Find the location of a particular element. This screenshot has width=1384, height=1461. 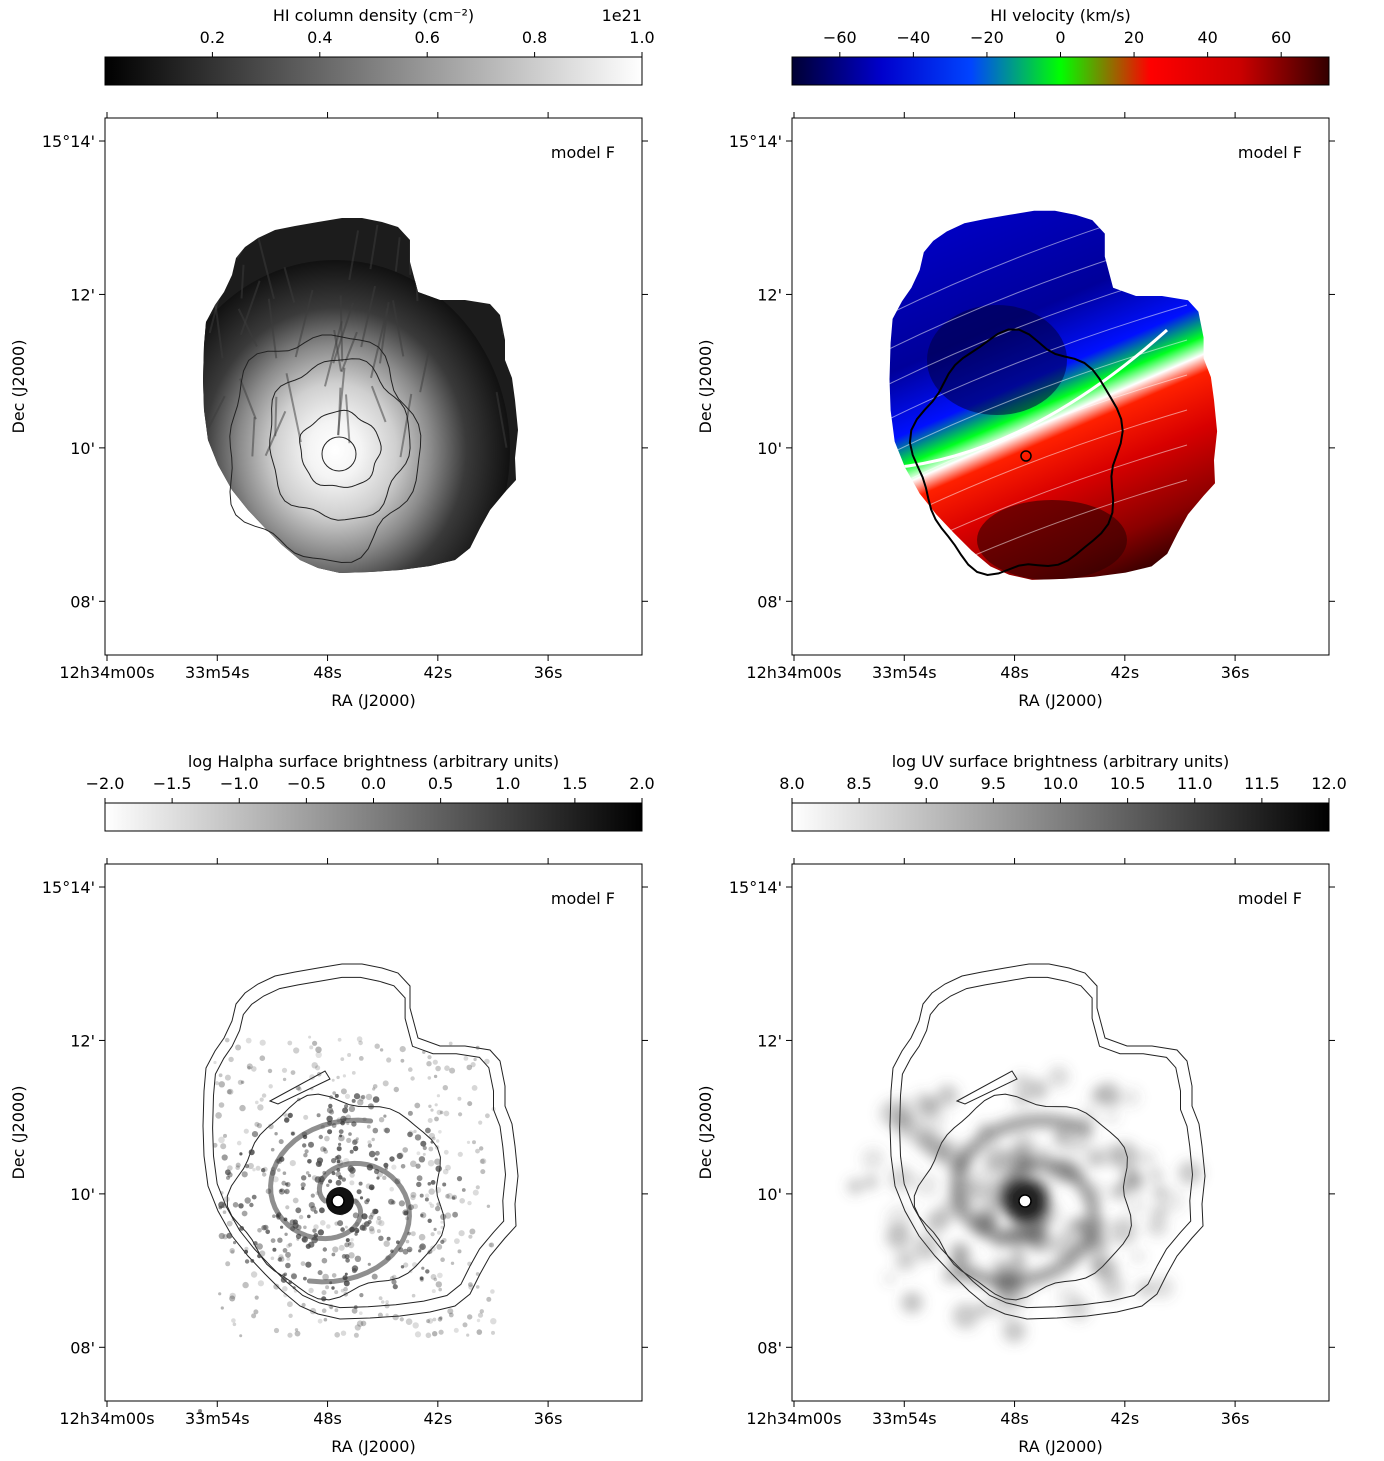

colorbar-tick-label: 10.0 is located at coordinates (1061, 783).